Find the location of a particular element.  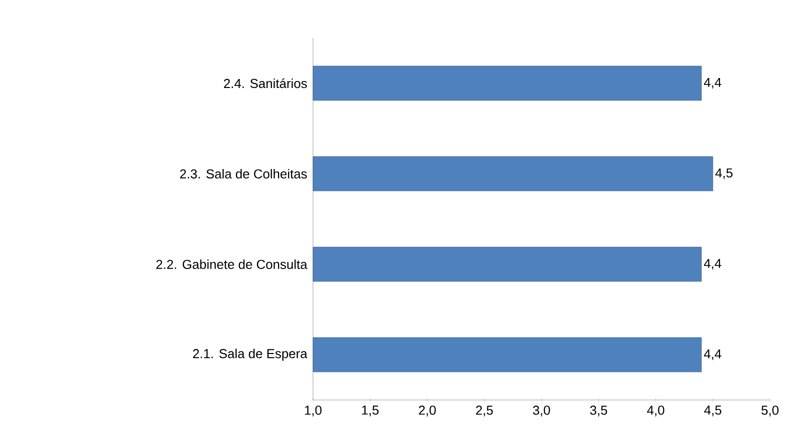

y-tick-label: 2.3. Sala de Colheitas is located at coordinates (243, 173).